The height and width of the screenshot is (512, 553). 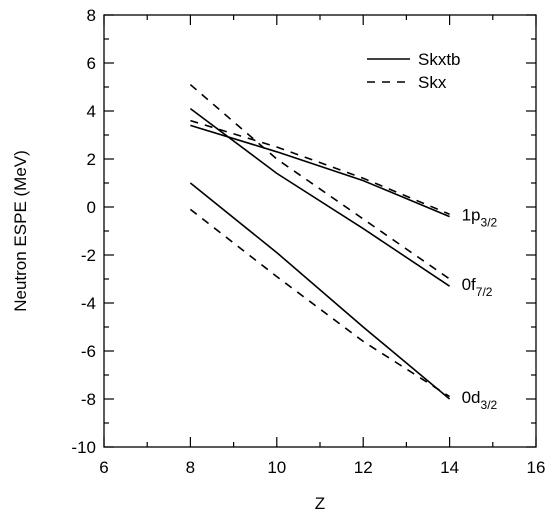 What do you see at coordinates (432, 82) in the screenshot?
I see `legend-label-skx: Skx` at bounding box center [432, 82].